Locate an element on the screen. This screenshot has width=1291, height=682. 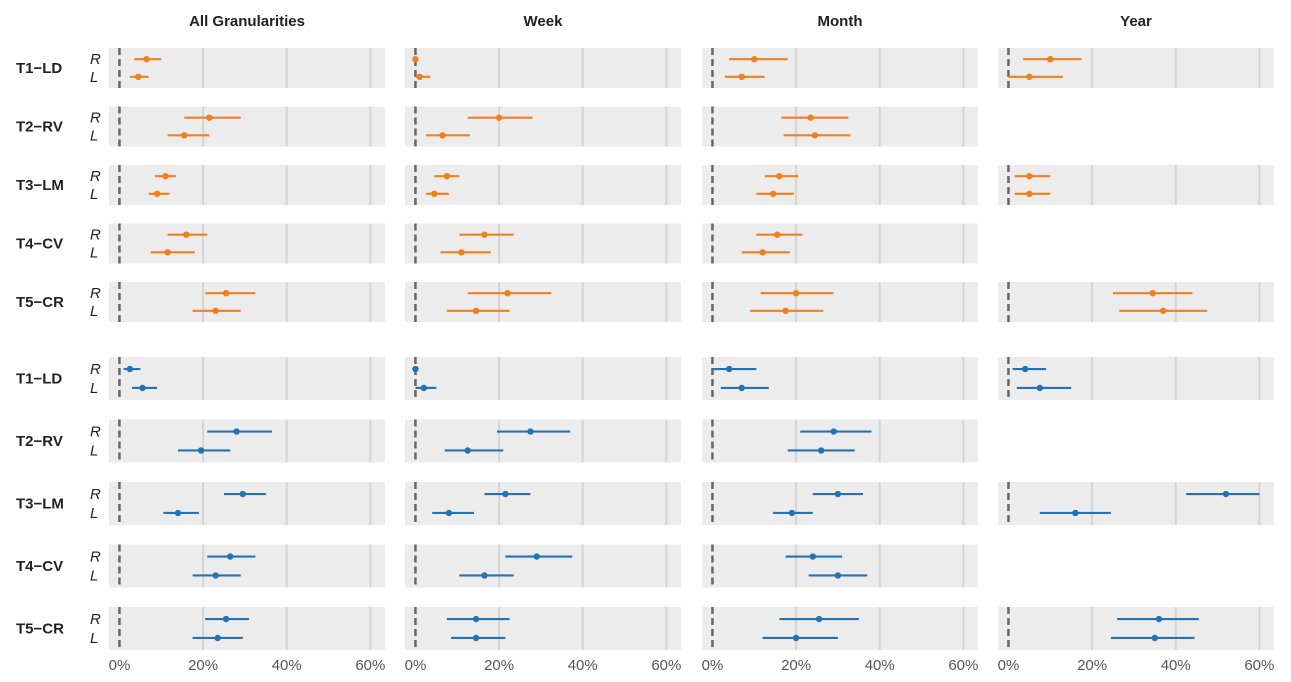
x-tick-label: 20% is located at coordinates (796, 665).